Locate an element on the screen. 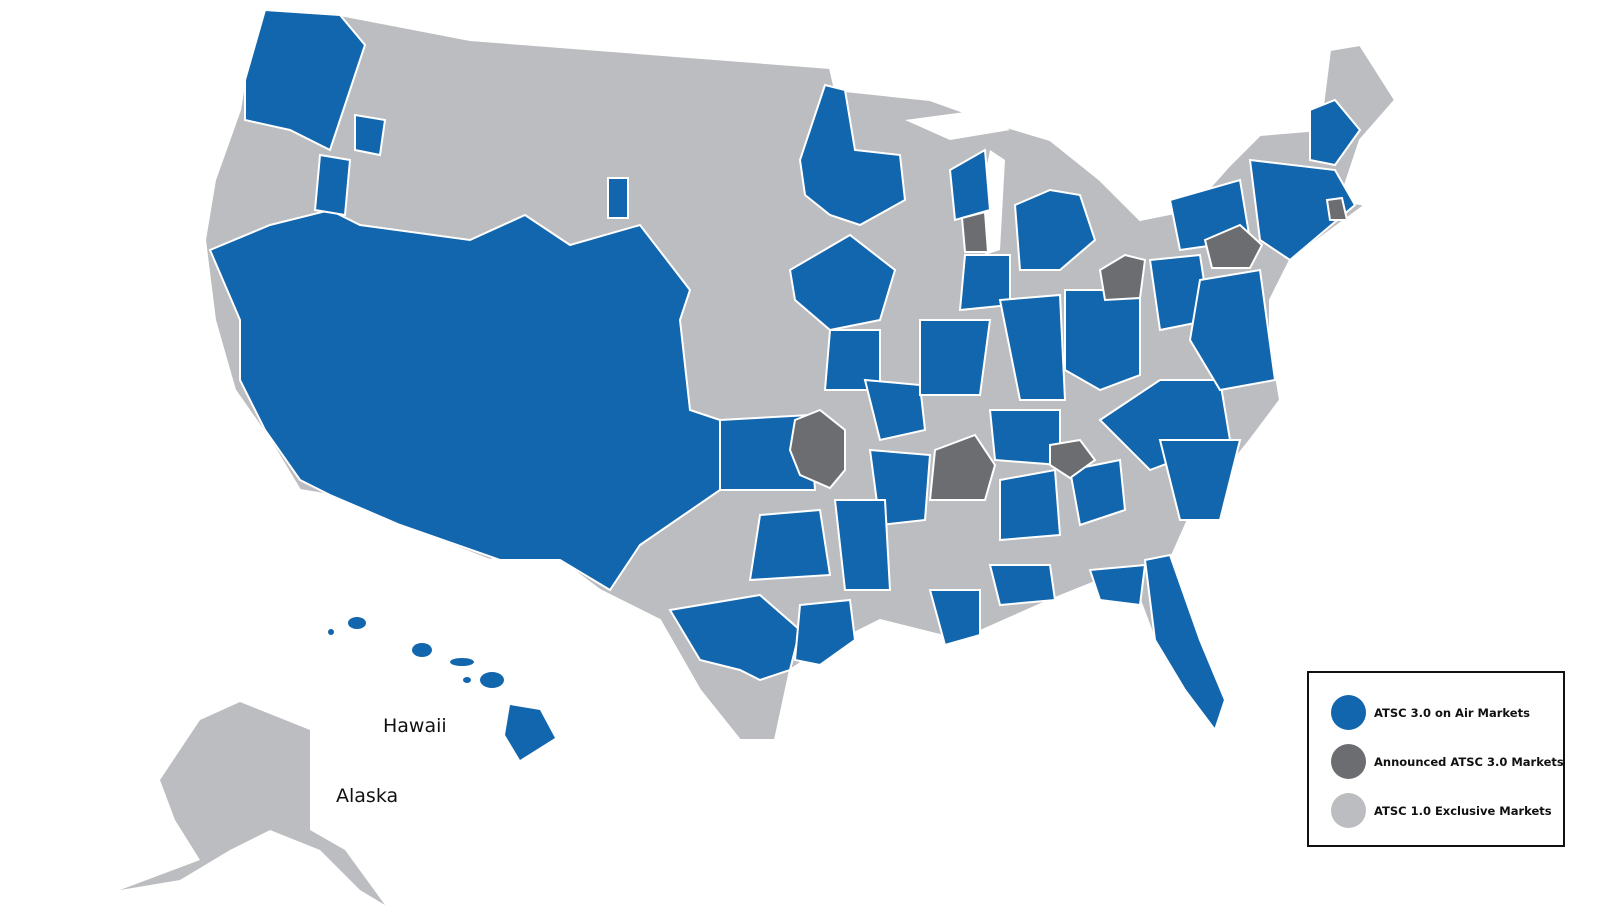 The width and height of the screenshot is (1600, 924). market-wilkes-barre is located at coordinates (1233, 246).